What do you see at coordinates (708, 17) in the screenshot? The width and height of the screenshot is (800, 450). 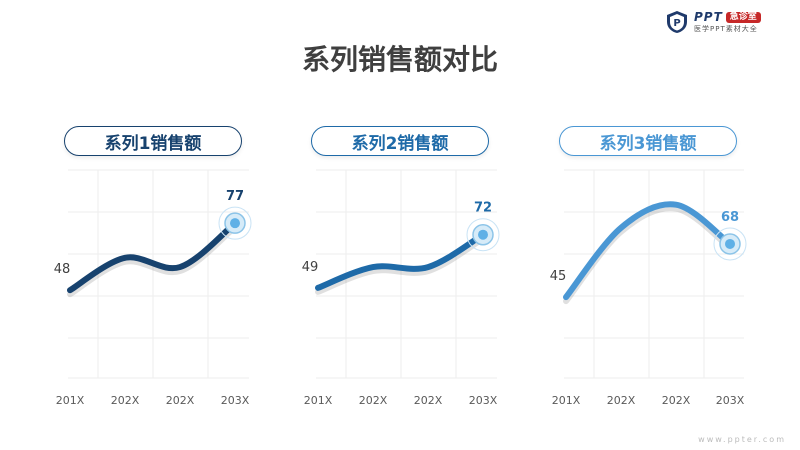 I see `logo-brand: PPT` at bounding box center [708, 17].